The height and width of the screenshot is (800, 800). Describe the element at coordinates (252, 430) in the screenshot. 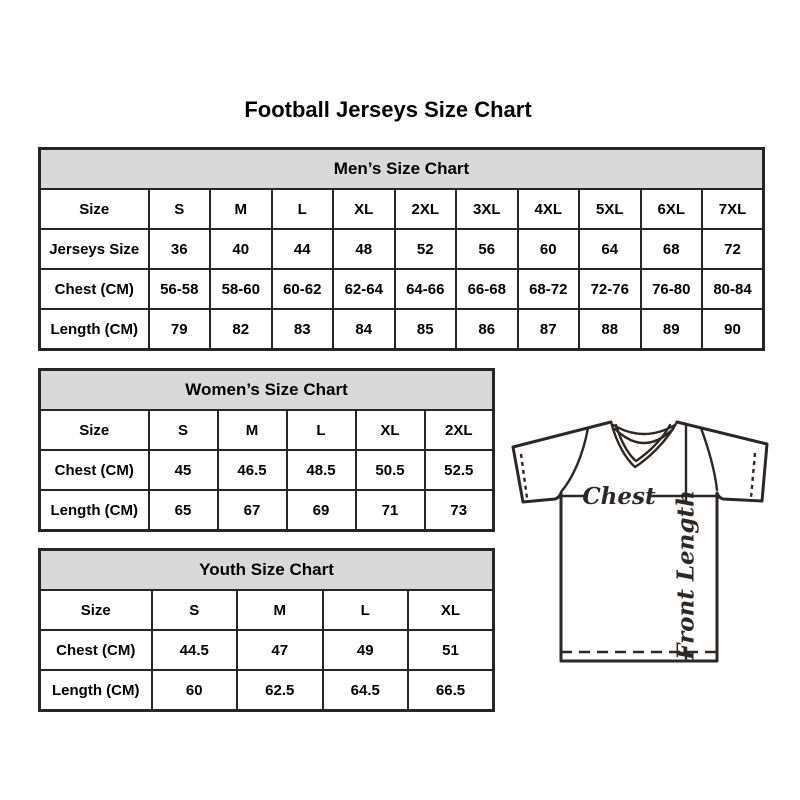

I see `women-cell-r0c2: M` at that location.